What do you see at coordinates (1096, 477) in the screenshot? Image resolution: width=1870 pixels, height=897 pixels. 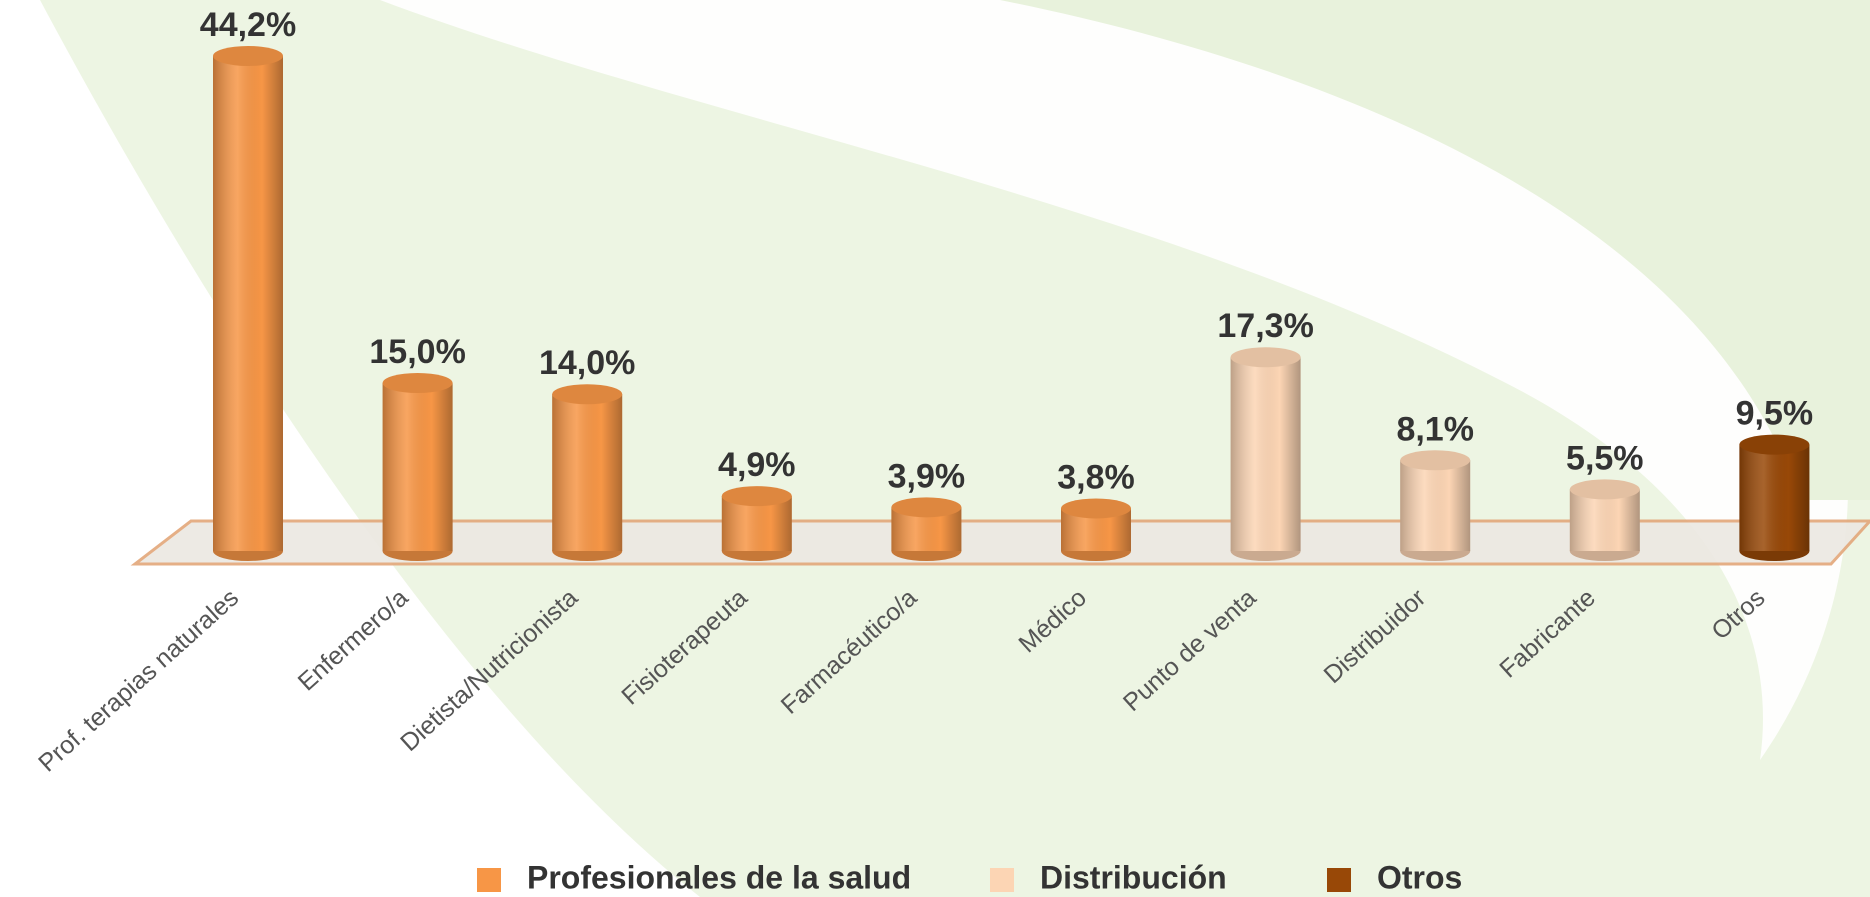 I see `value-label: 3,8%` at bounding box center [1096, 477].